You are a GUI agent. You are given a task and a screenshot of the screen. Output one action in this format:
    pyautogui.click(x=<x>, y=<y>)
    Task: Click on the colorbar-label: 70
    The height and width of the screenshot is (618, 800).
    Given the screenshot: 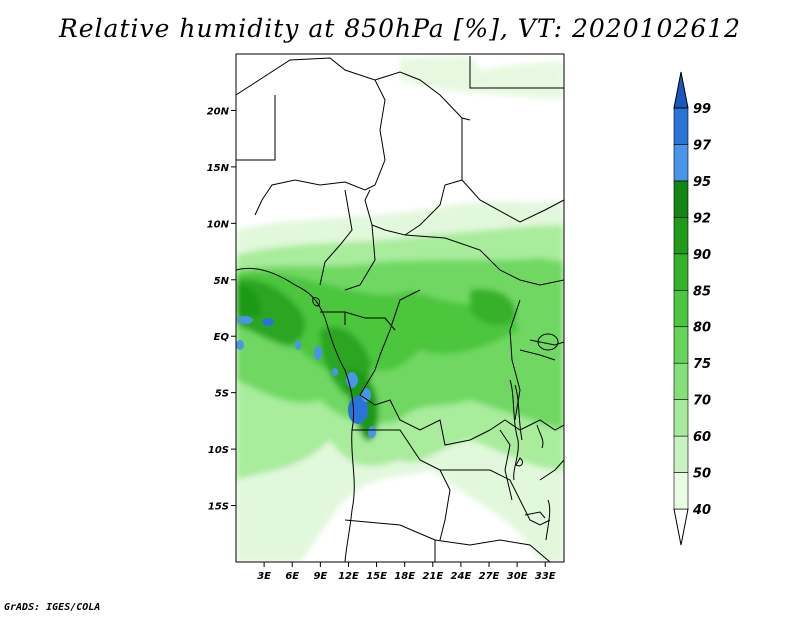 What is the action you would take?
    pyautogui.click(x=702, y=401)
    